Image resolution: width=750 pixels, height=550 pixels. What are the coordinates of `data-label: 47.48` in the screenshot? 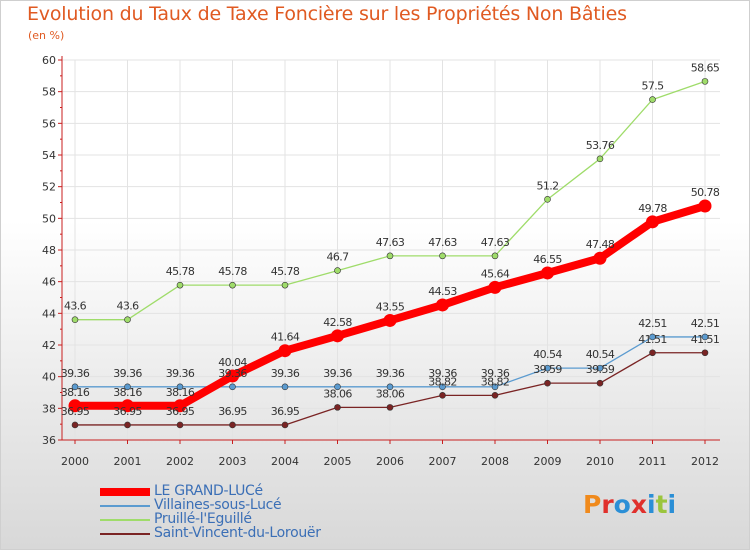 It's located at (600, 244).